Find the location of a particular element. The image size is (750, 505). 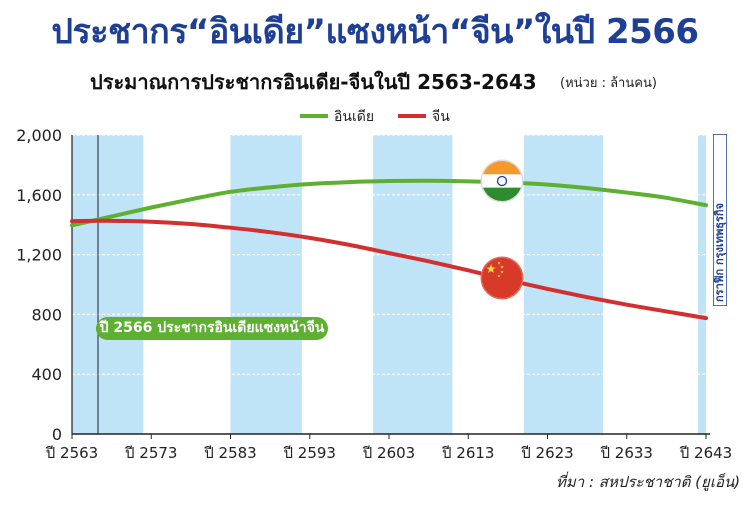

x-tick-label: ปี 2633 is located at coordinates (626, 453).